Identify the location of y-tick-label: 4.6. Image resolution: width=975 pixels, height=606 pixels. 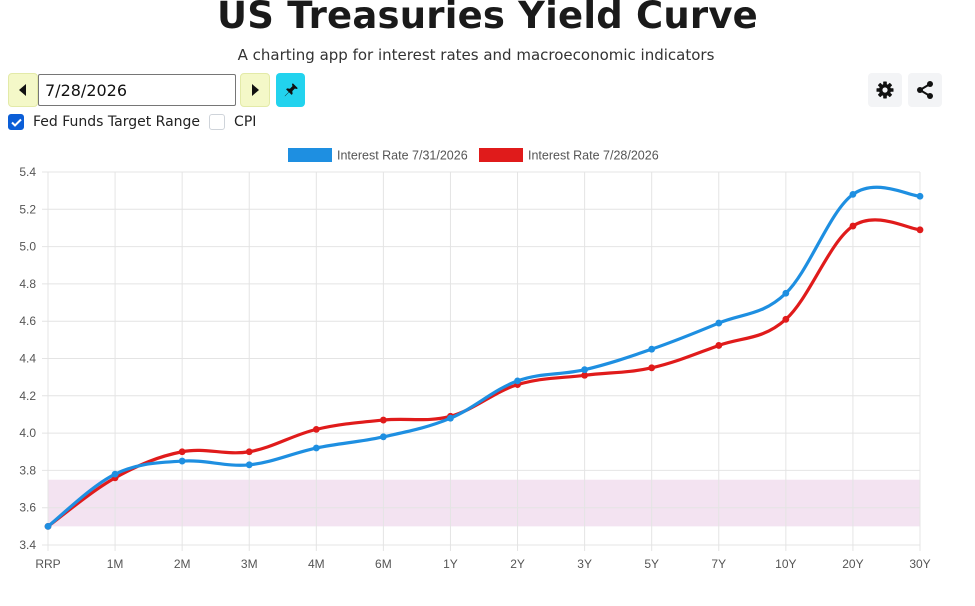
(27, 321).